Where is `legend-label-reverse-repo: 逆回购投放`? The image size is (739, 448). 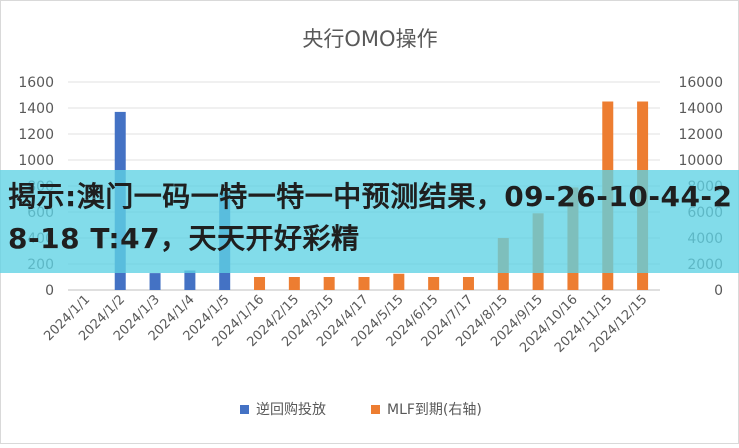 legend-label-reverse-repo: 逆回购投放 is located at coordinates (291, 410).